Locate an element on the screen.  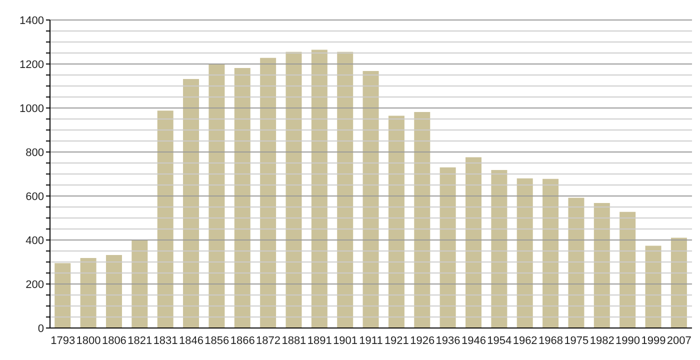
x-tick-label: 1821 is located at coordinates (140, 340).